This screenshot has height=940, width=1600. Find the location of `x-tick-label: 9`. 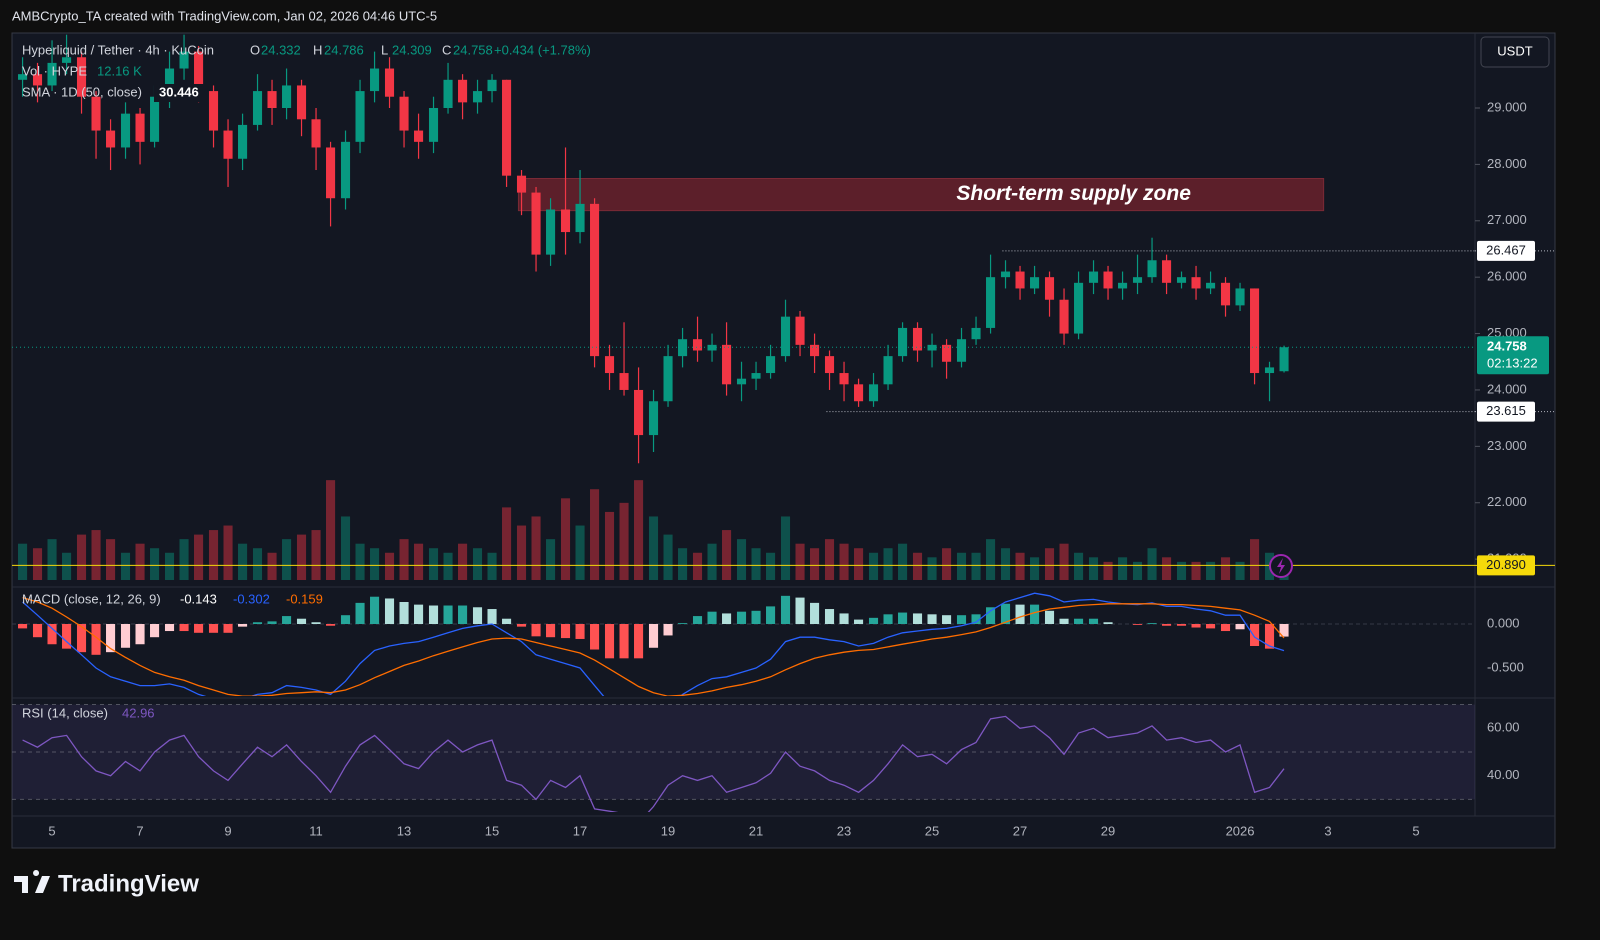

x-tick-label: 9 is located at coordinates (227, 830).